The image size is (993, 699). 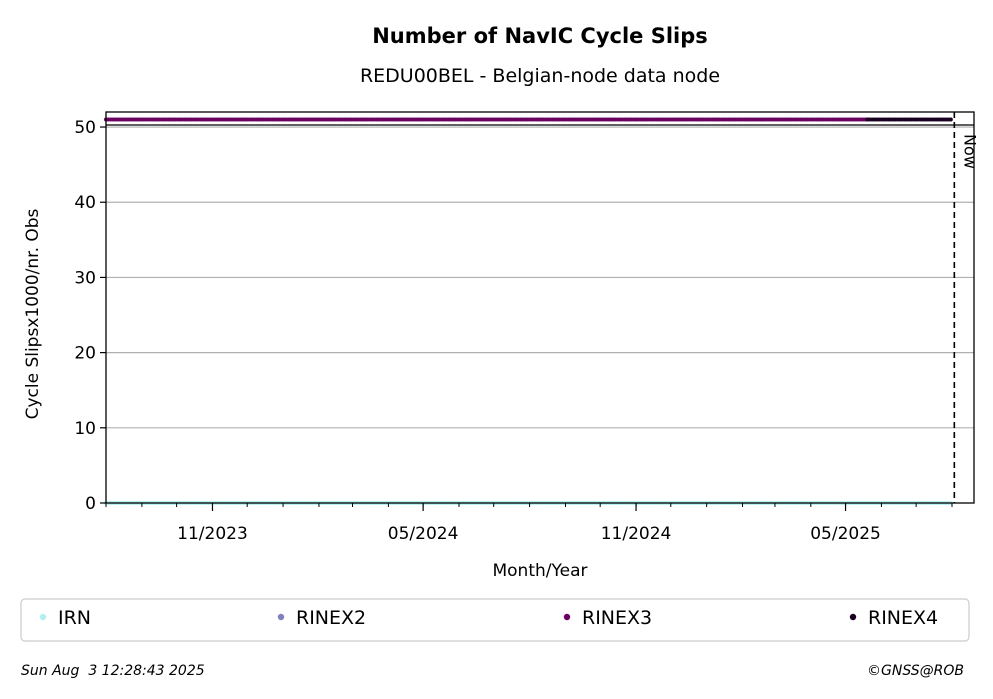 What do you see at coordinates (845, 534) in the screenshot?
I see `x-tick-label: 05/2025` at bounding box center [845, 534].